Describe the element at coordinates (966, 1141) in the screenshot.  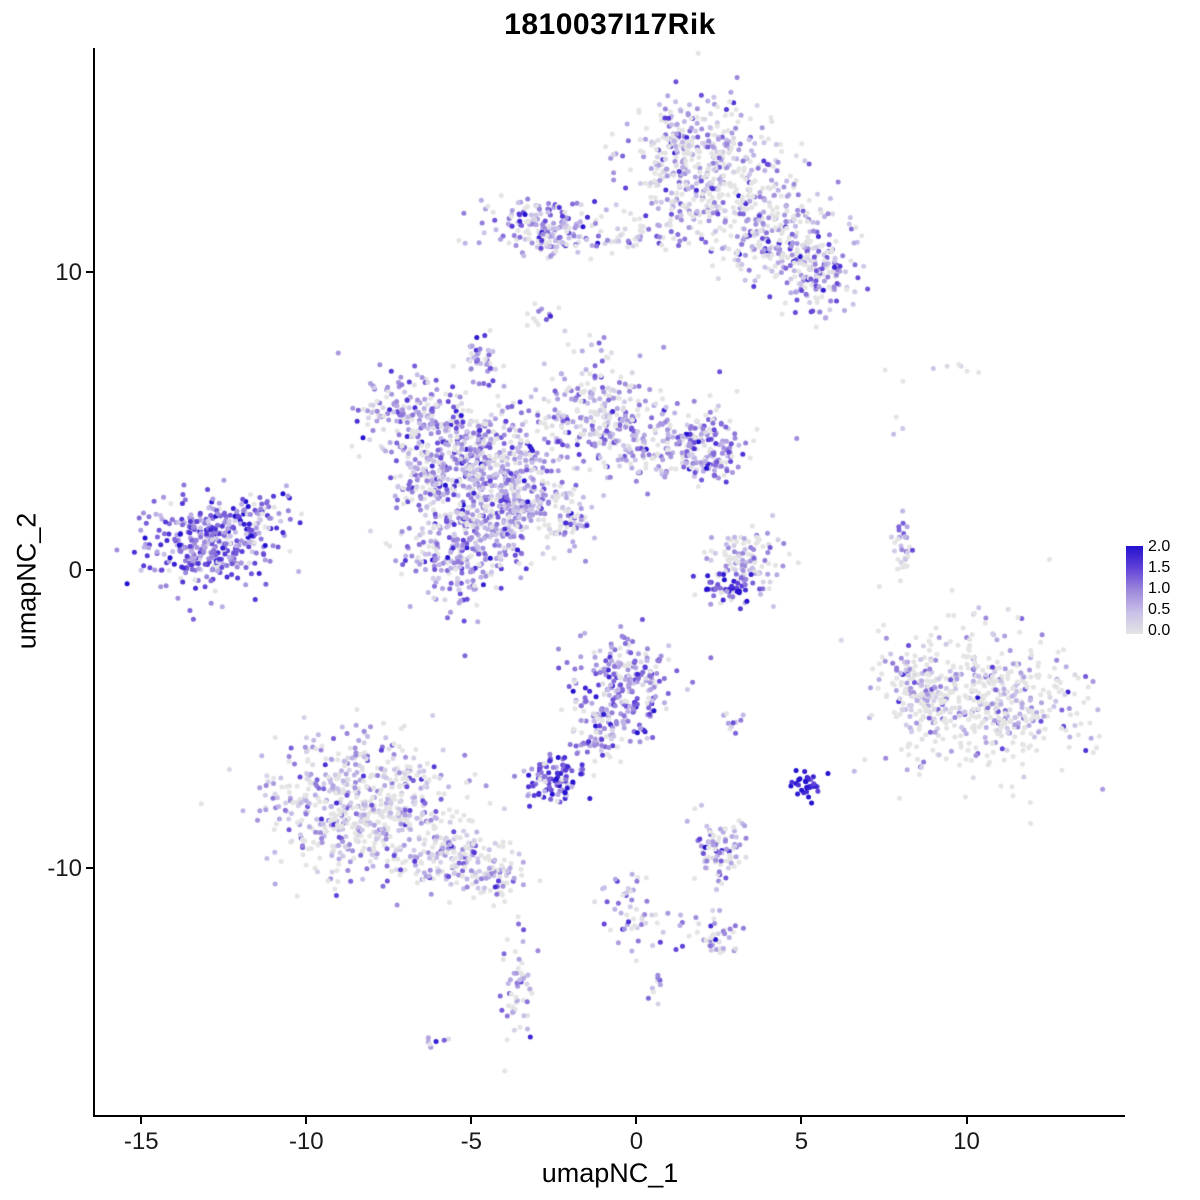
I see `x-tick-label: 10` at that location.